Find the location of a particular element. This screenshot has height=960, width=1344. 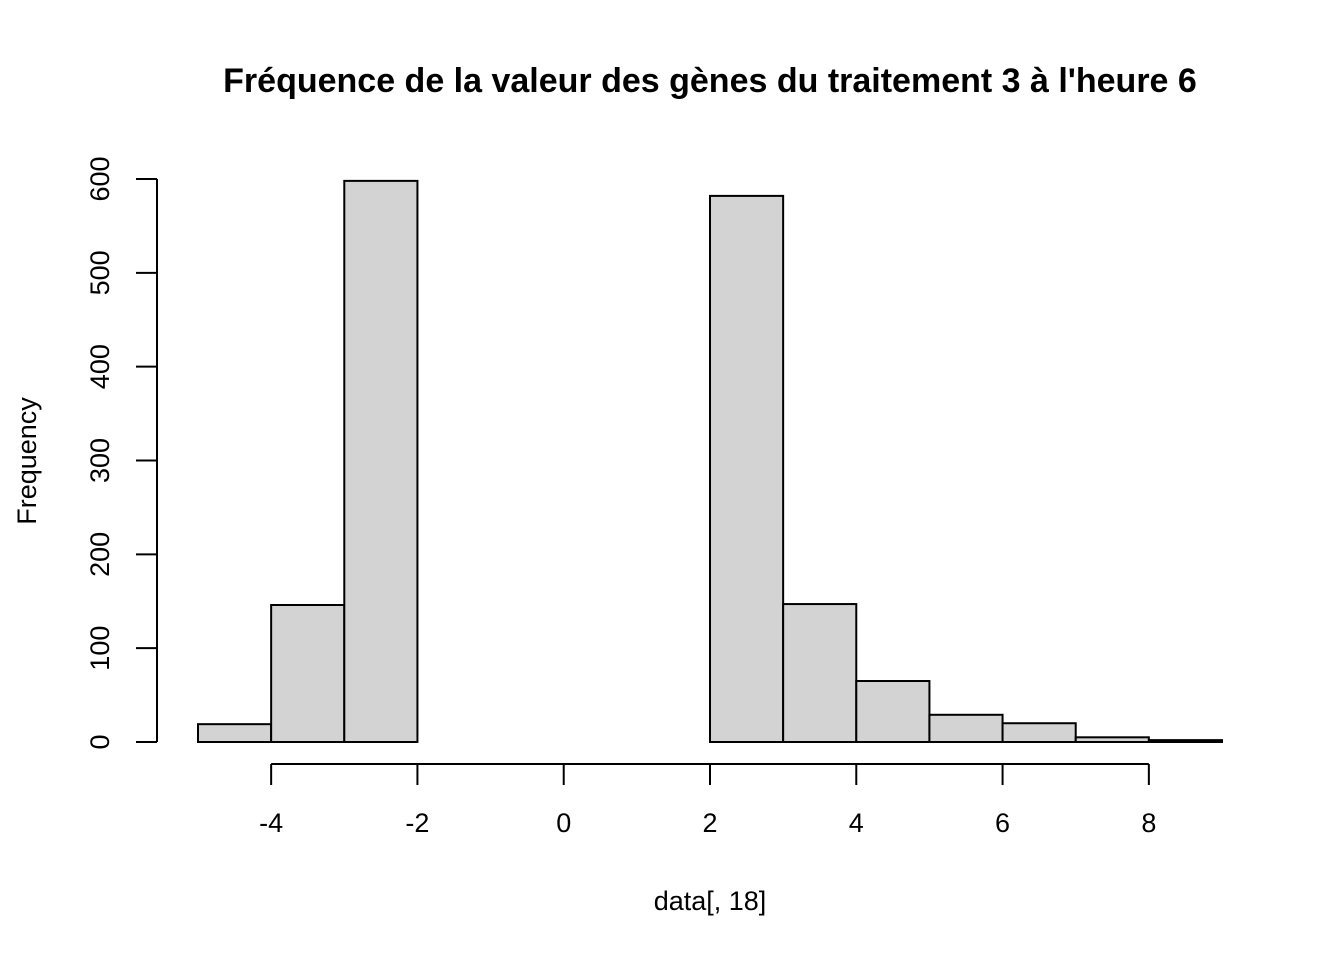

x-tick-label: 4 is located at coordinates (856, 823).